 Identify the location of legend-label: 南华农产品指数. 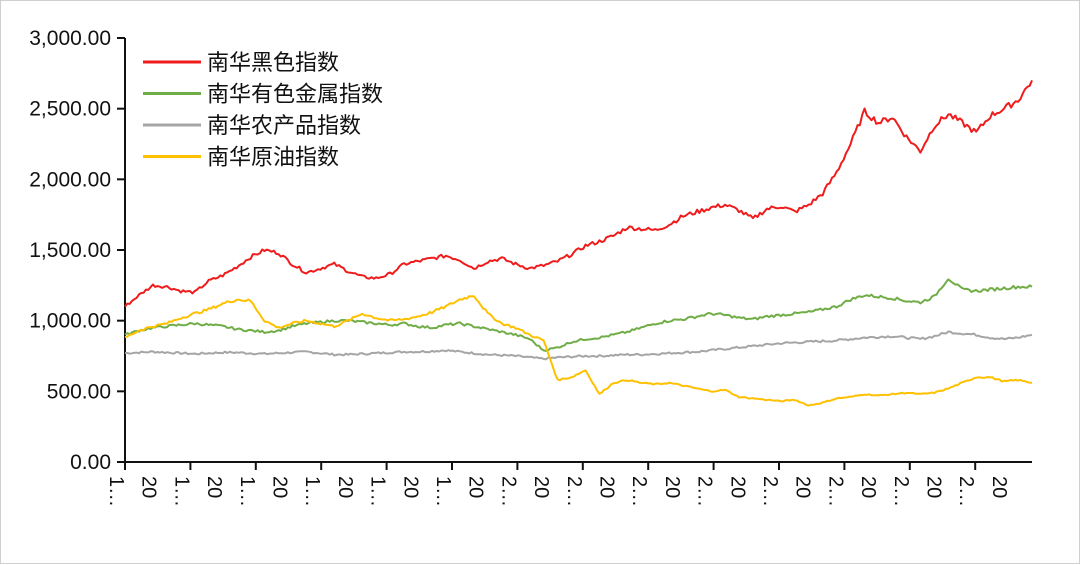
(284, 125).